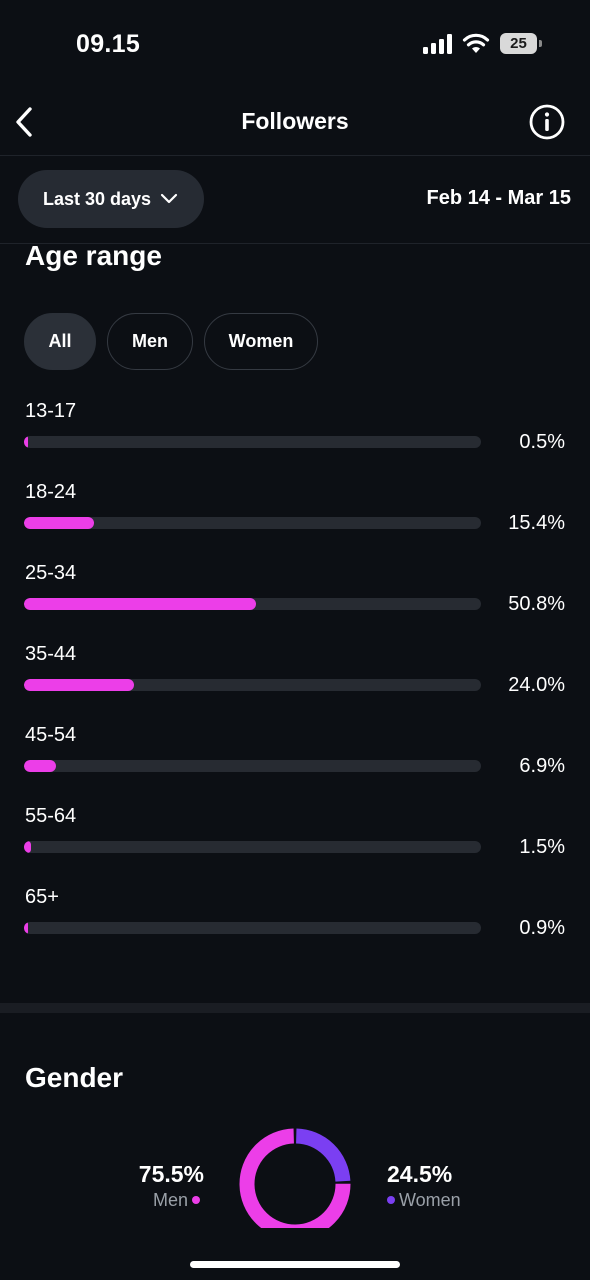 This screenshot has width=590, height=1280. What do you see at coordinates (518, 43) in the screenshot?
I see `battery-level: 25` at bounding box center [518, 43].